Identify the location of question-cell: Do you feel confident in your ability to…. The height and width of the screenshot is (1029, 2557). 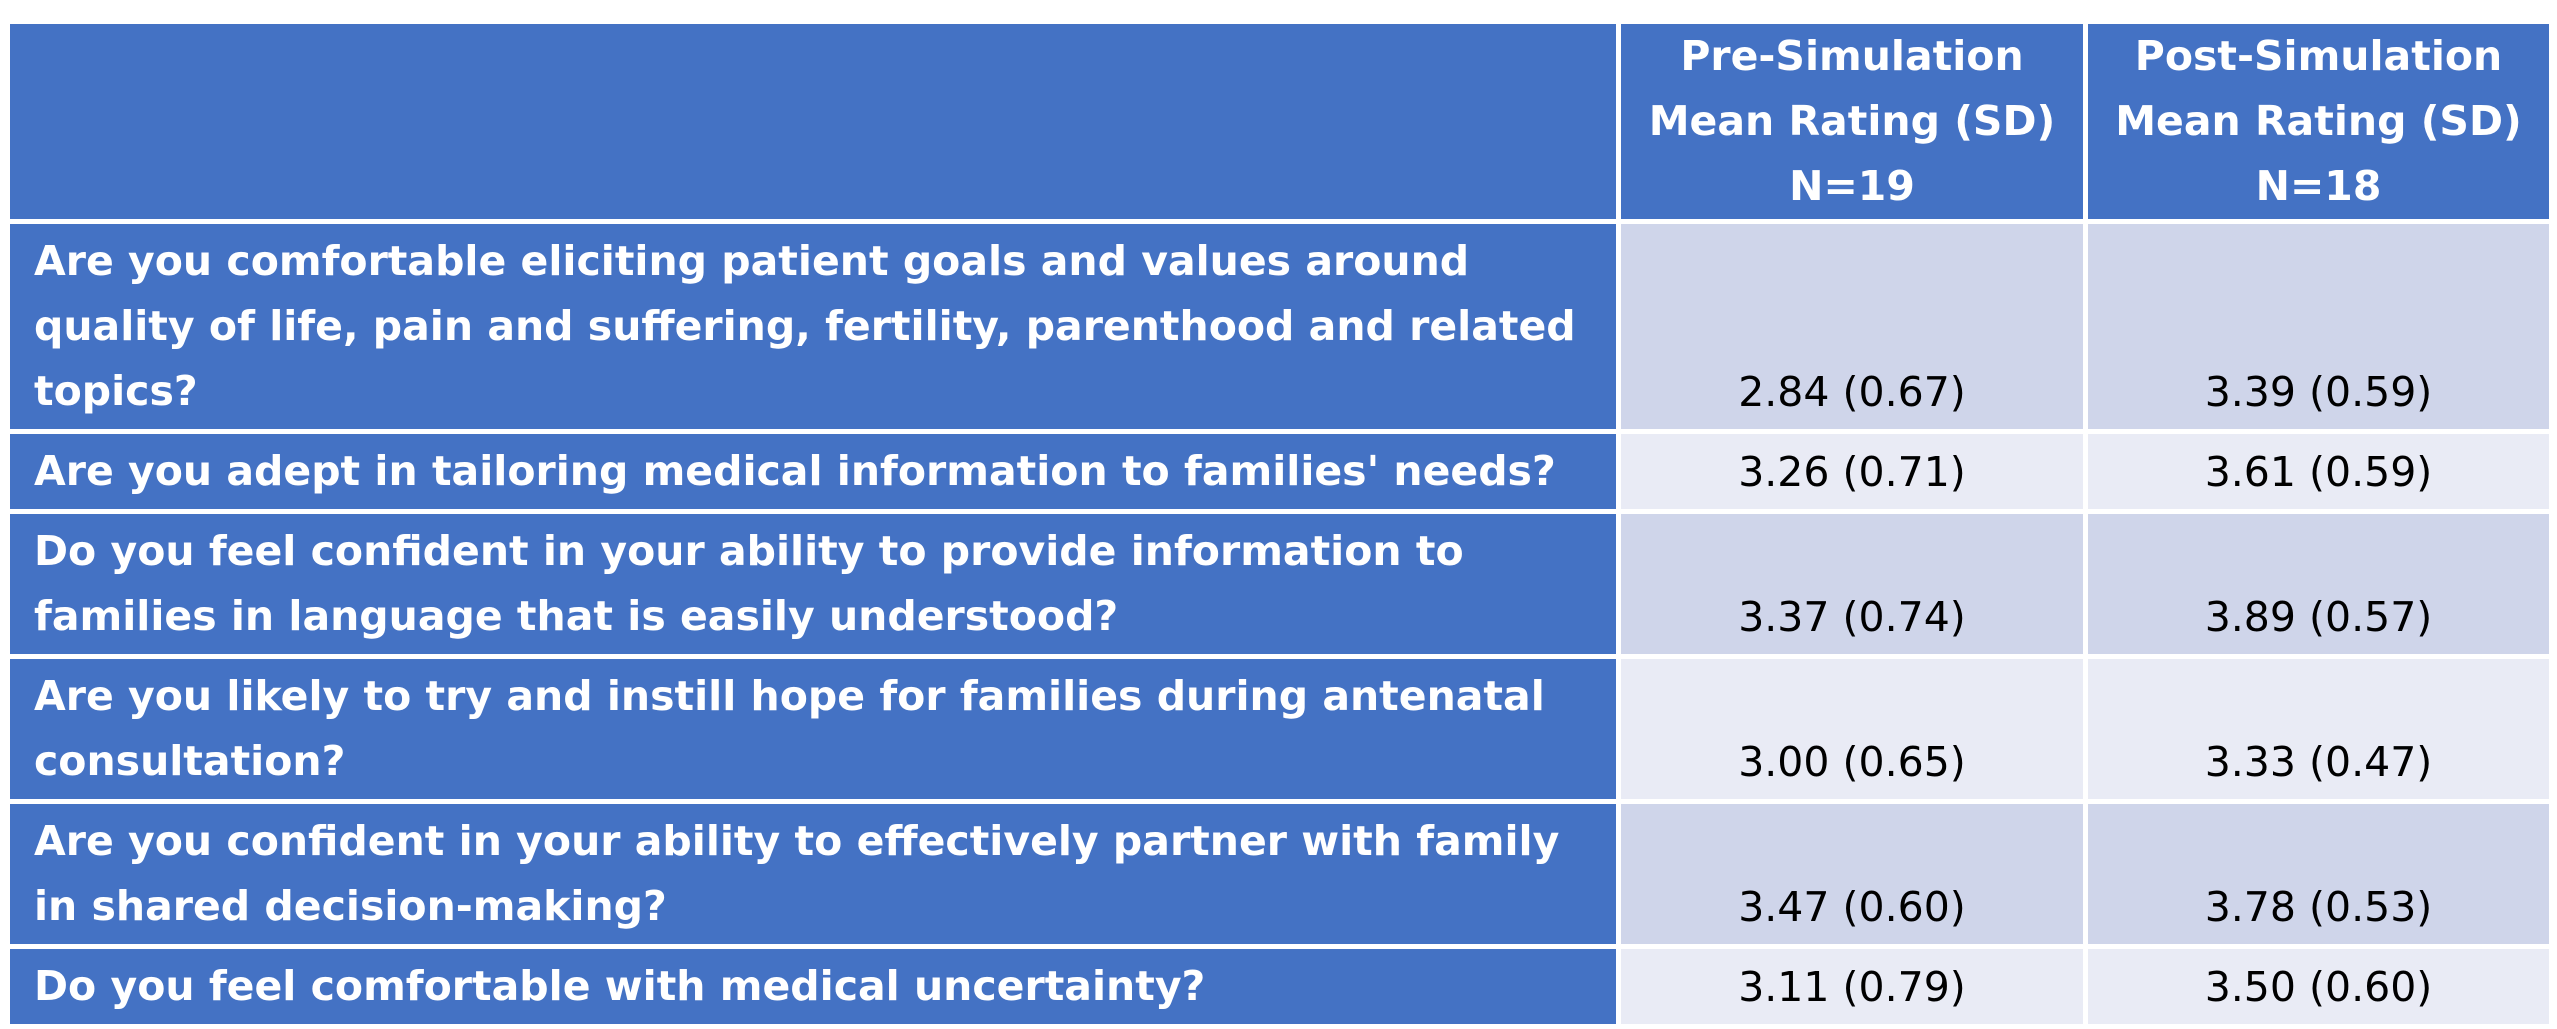
(813, 584).